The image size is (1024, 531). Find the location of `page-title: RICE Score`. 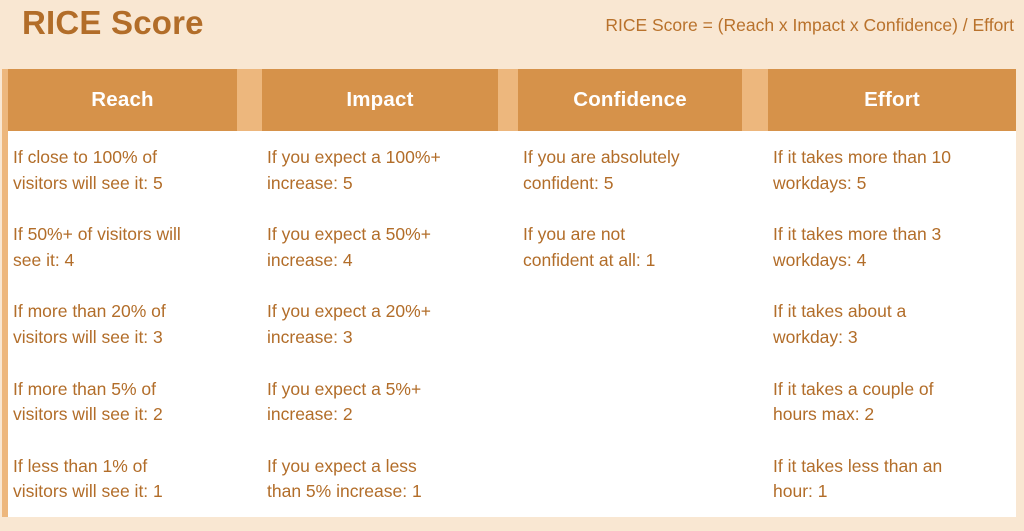

page-title: RICE Score is located at coordinates (113, 22).